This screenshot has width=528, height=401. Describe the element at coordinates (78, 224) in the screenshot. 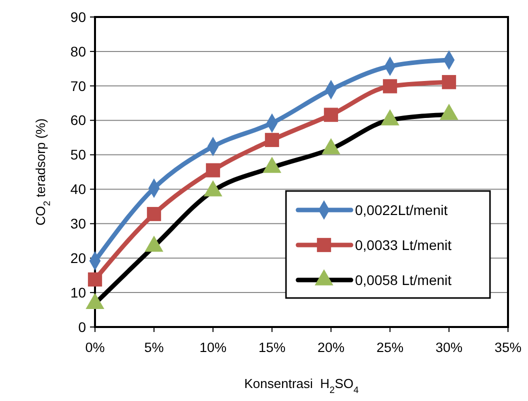

I see `y-tick-label: 30` at that location.